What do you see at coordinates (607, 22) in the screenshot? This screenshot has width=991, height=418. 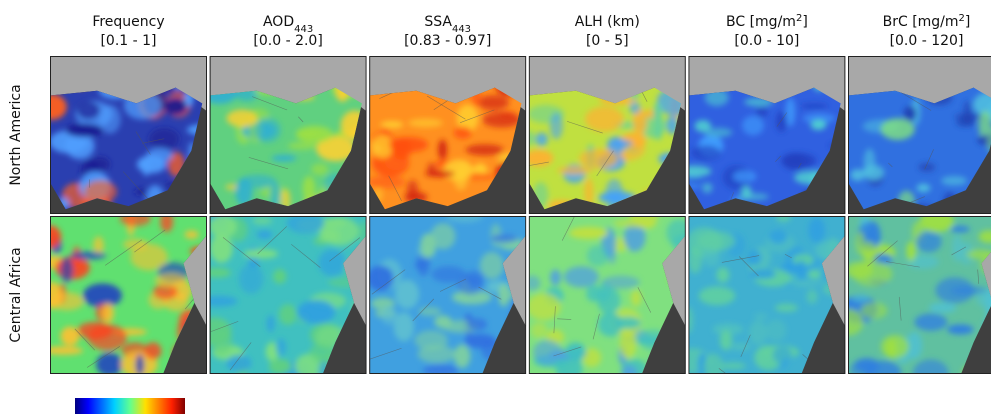 I see `column-title: ALH (km)` at bounding box center [607, 22].